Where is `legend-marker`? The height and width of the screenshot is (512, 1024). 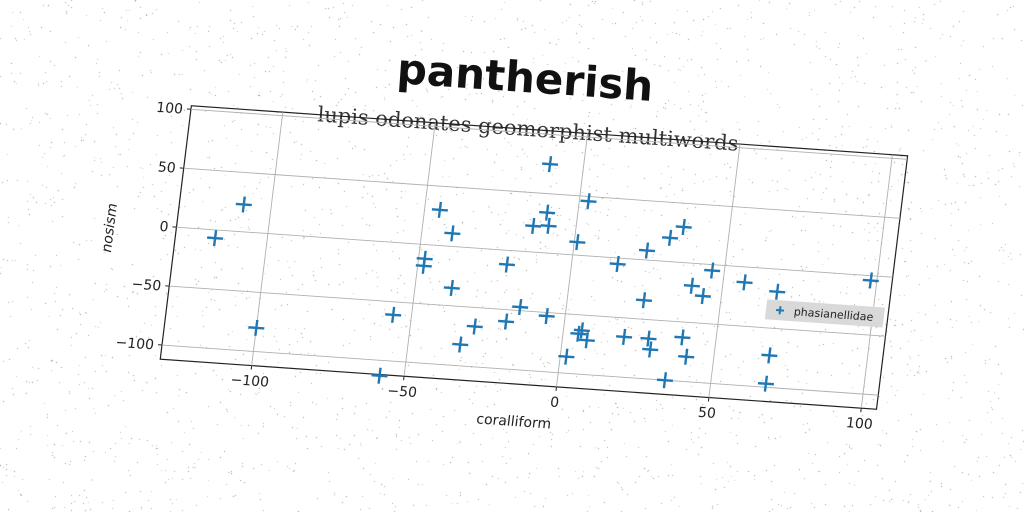 legend-marker is located at coordinates (780, 310).